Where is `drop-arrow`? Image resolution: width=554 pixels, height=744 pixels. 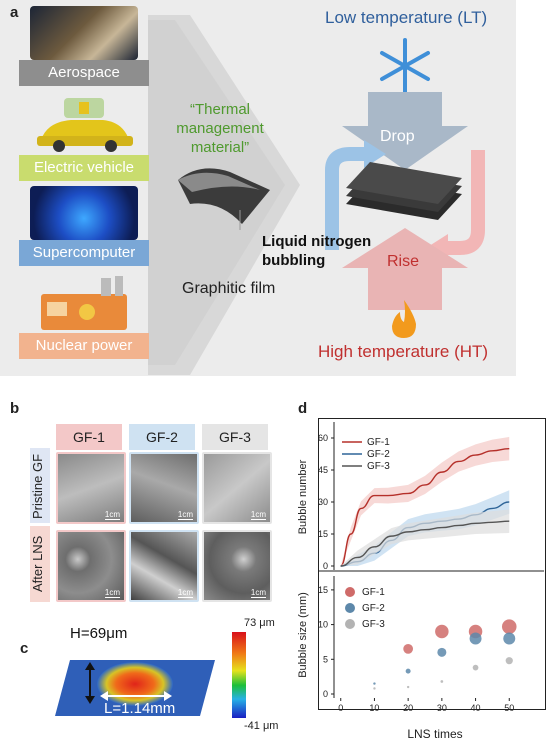
drop-arrow is located at coordinates (405, 131).